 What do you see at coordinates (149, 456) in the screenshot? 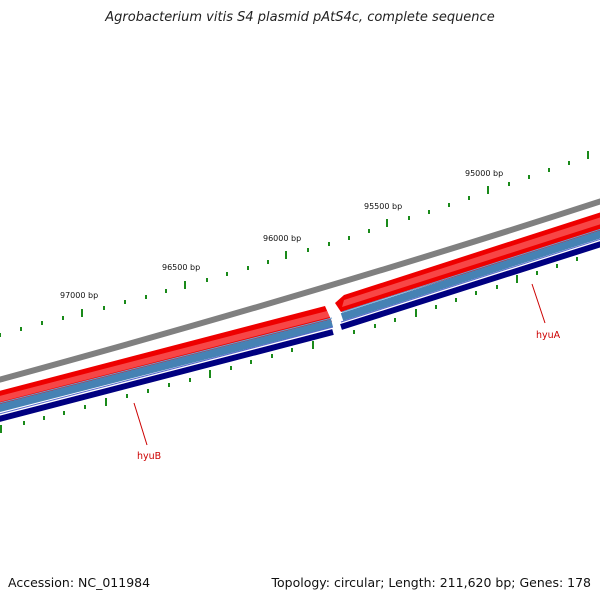
I see `gene-label-hyuB: hyuB` at bounding box center [149, 456].